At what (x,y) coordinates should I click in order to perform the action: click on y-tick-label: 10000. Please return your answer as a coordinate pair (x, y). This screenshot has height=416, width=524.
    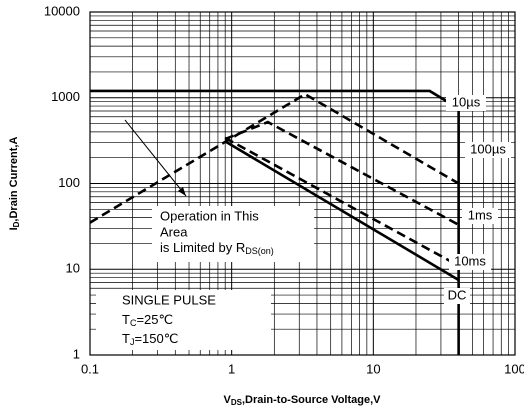
    Looking at the image, I should click on (62, 10).